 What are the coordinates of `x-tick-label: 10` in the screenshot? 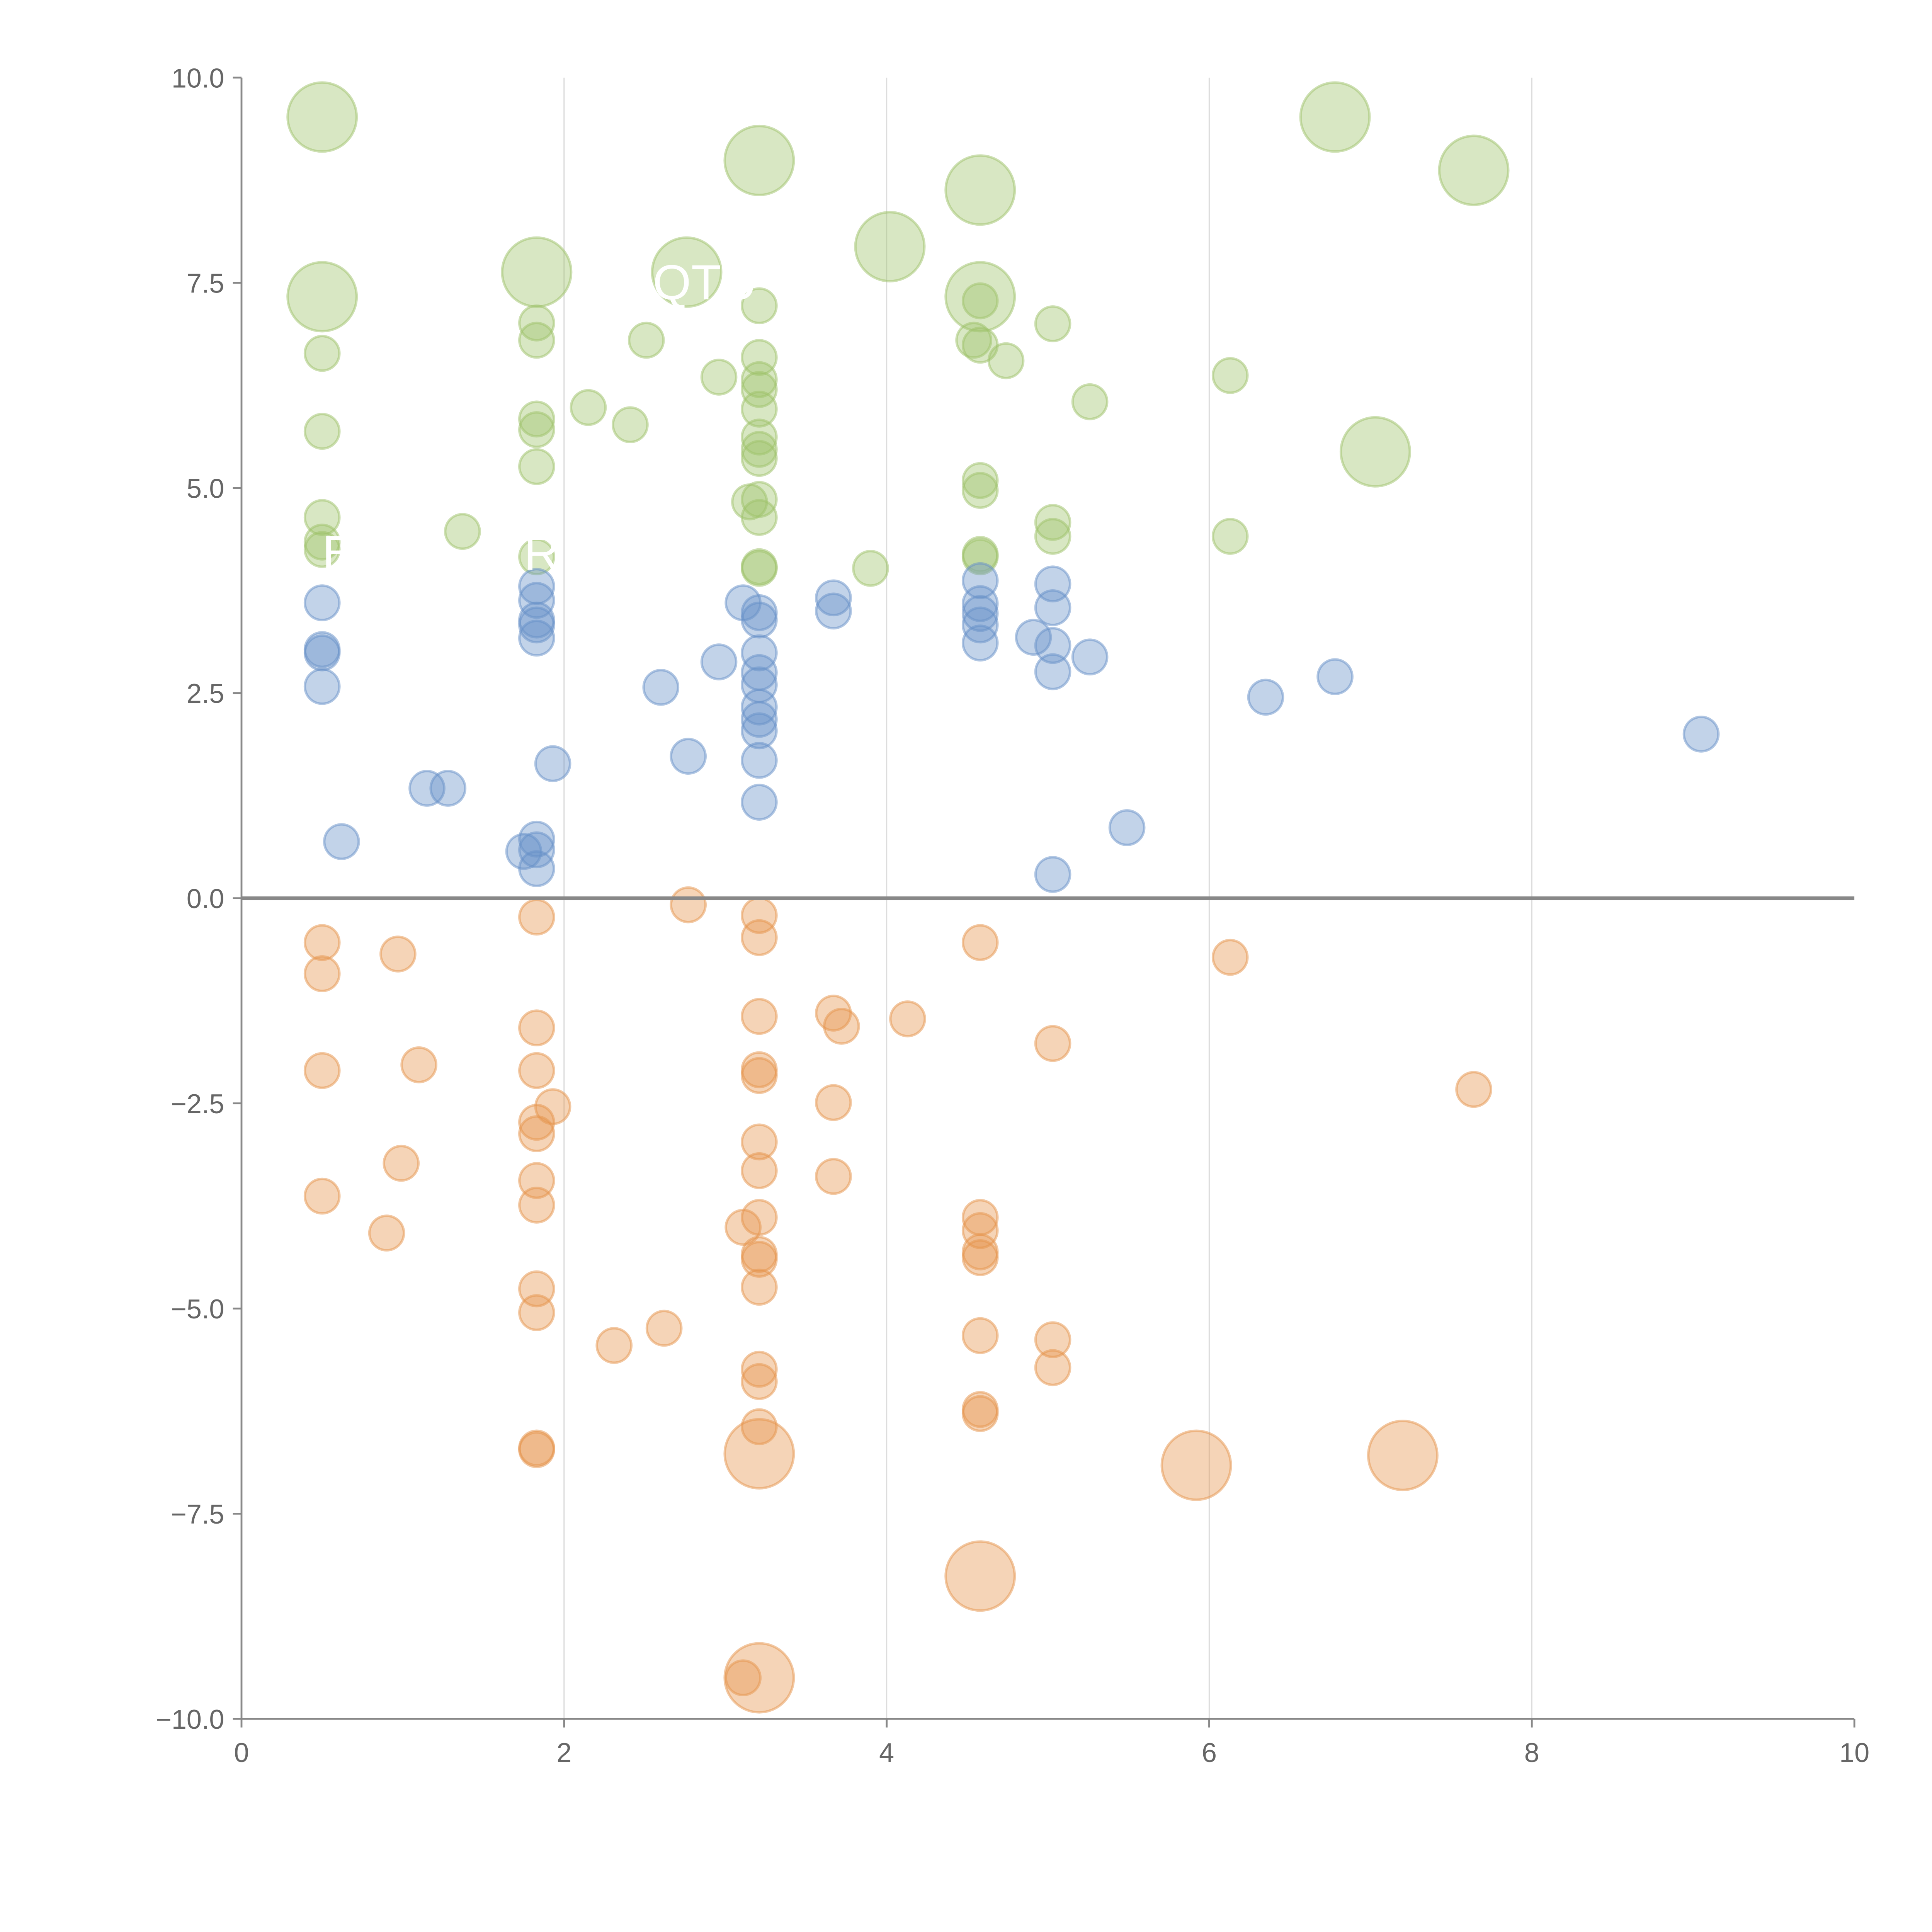 It's located at (1854, 1753).